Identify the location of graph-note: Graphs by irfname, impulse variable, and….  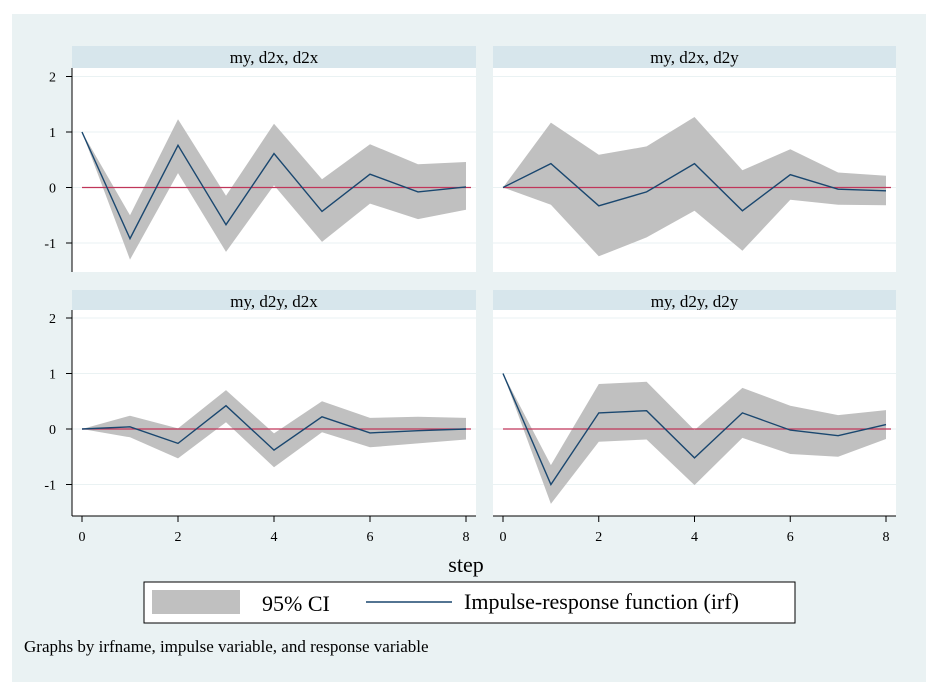
(226, 646).